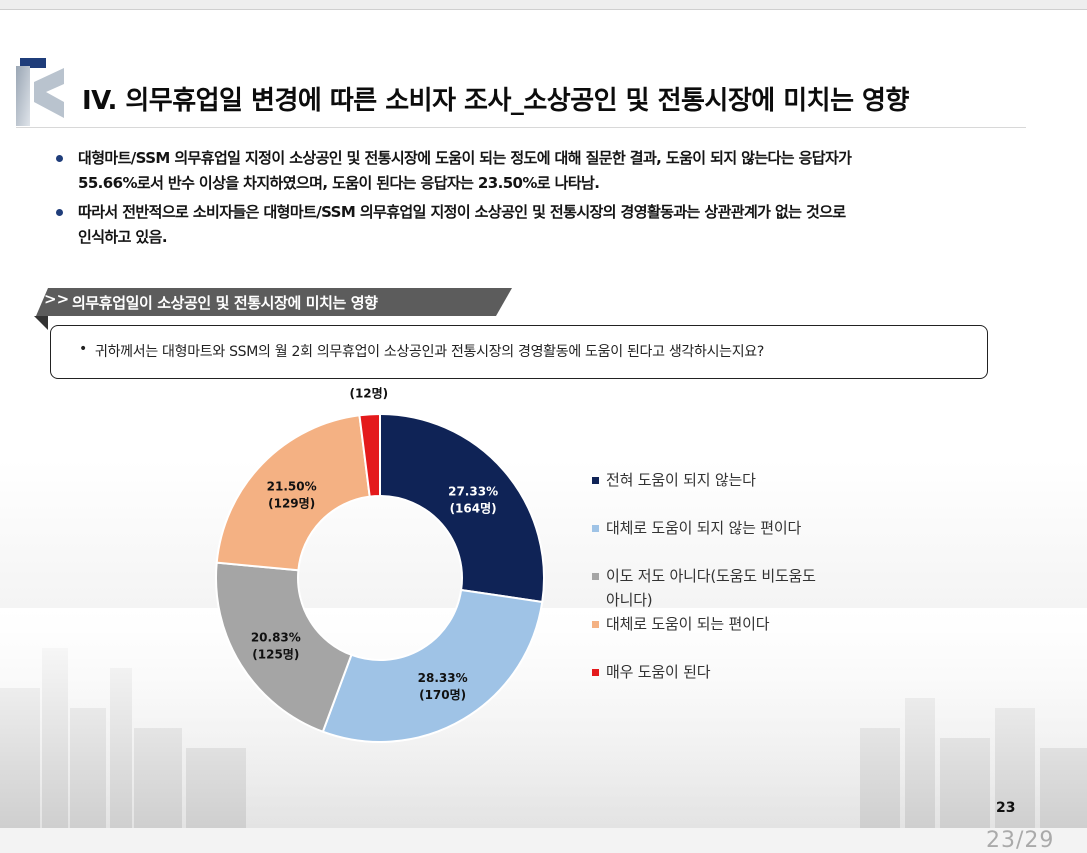  I want to click on slice-percent-label: 21.50%, so click(292, 486).